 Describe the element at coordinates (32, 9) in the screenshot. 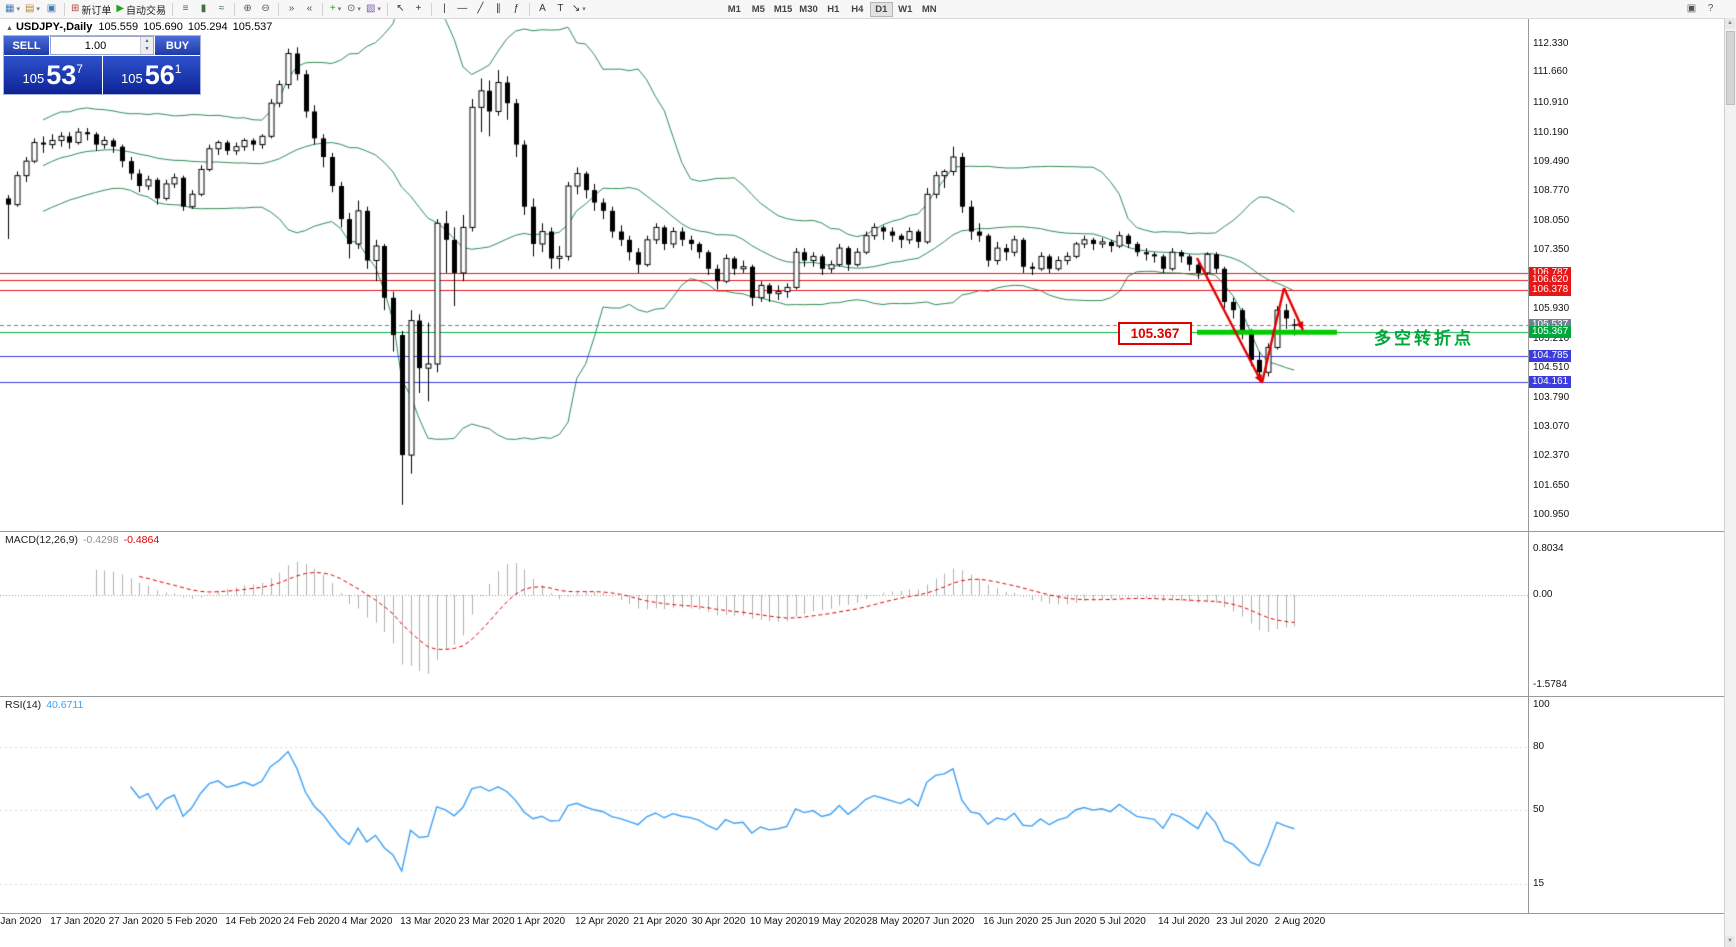

I see `toolbar-profiles-button: ▤ ▾` at that location.